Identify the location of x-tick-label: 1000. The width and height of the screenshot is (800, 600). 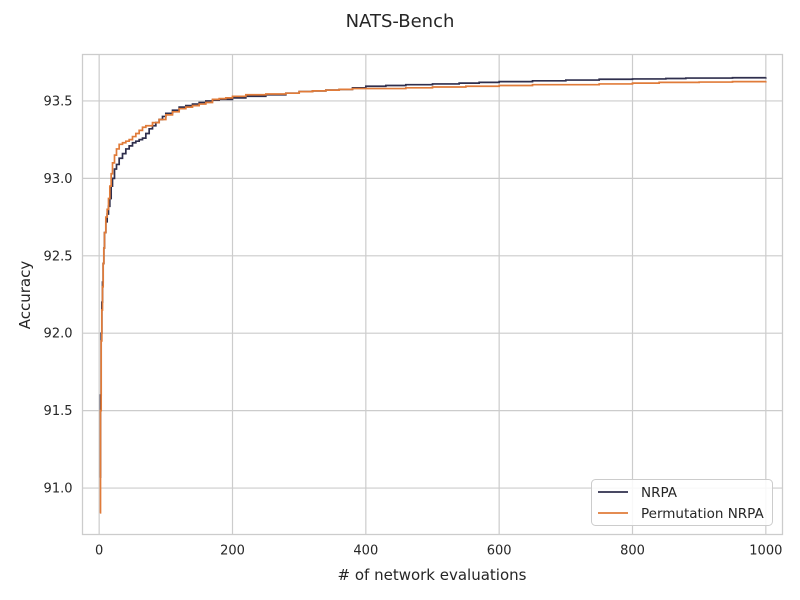
(765, 551).